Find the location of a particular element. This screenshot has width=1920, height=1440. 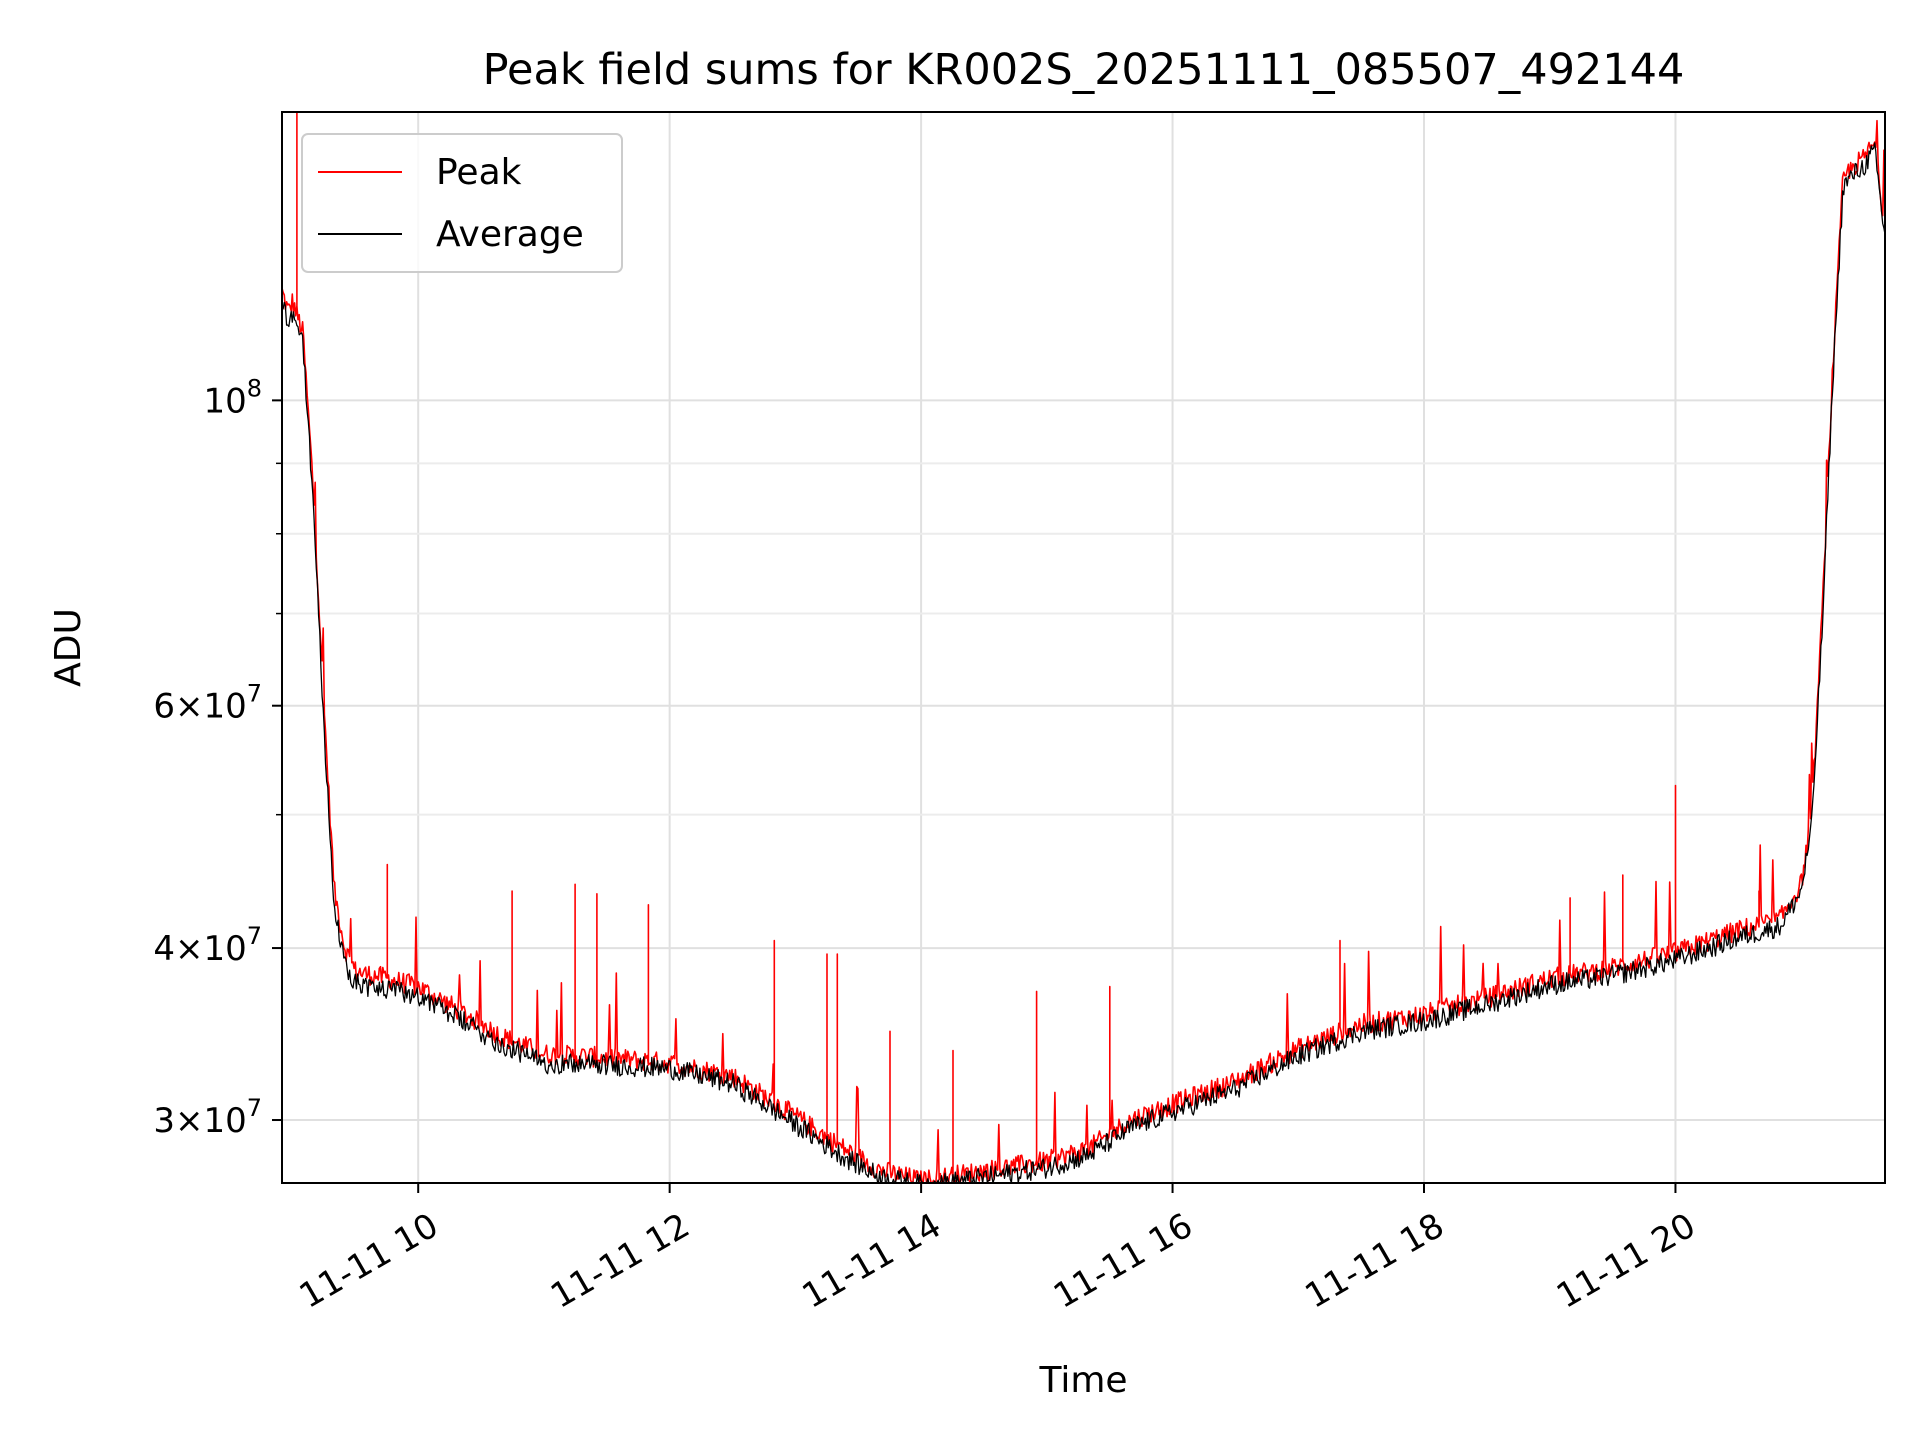

y-axis: 3×107 4×107 6×107 108 is located at coordinates (217, 757).